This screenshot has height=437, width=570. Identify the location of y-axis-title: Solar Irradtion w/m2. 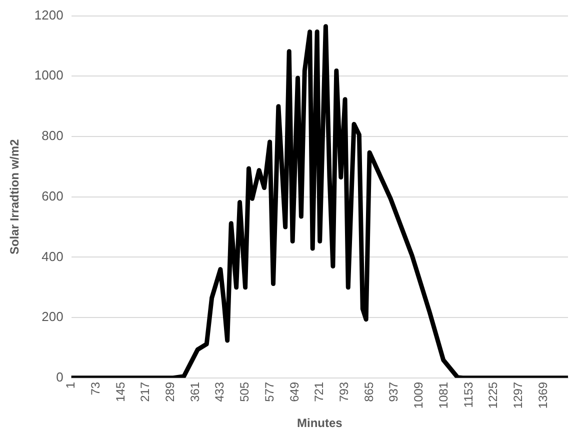
(15, 196).